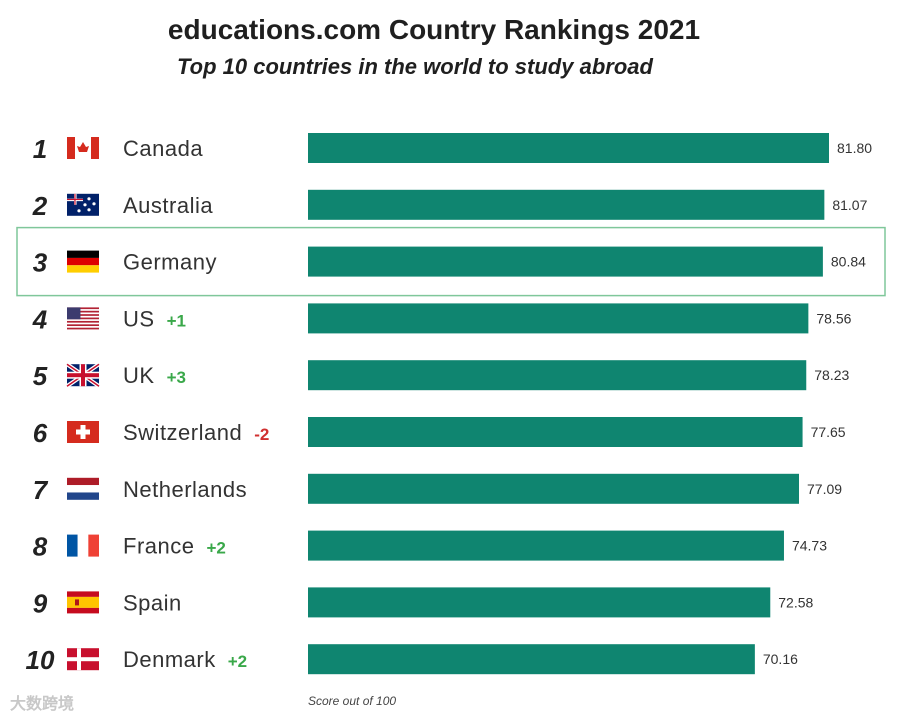  Describe the element at coordinates (40, 263) in the screenshot. I see `rank-label: 3` at that location.